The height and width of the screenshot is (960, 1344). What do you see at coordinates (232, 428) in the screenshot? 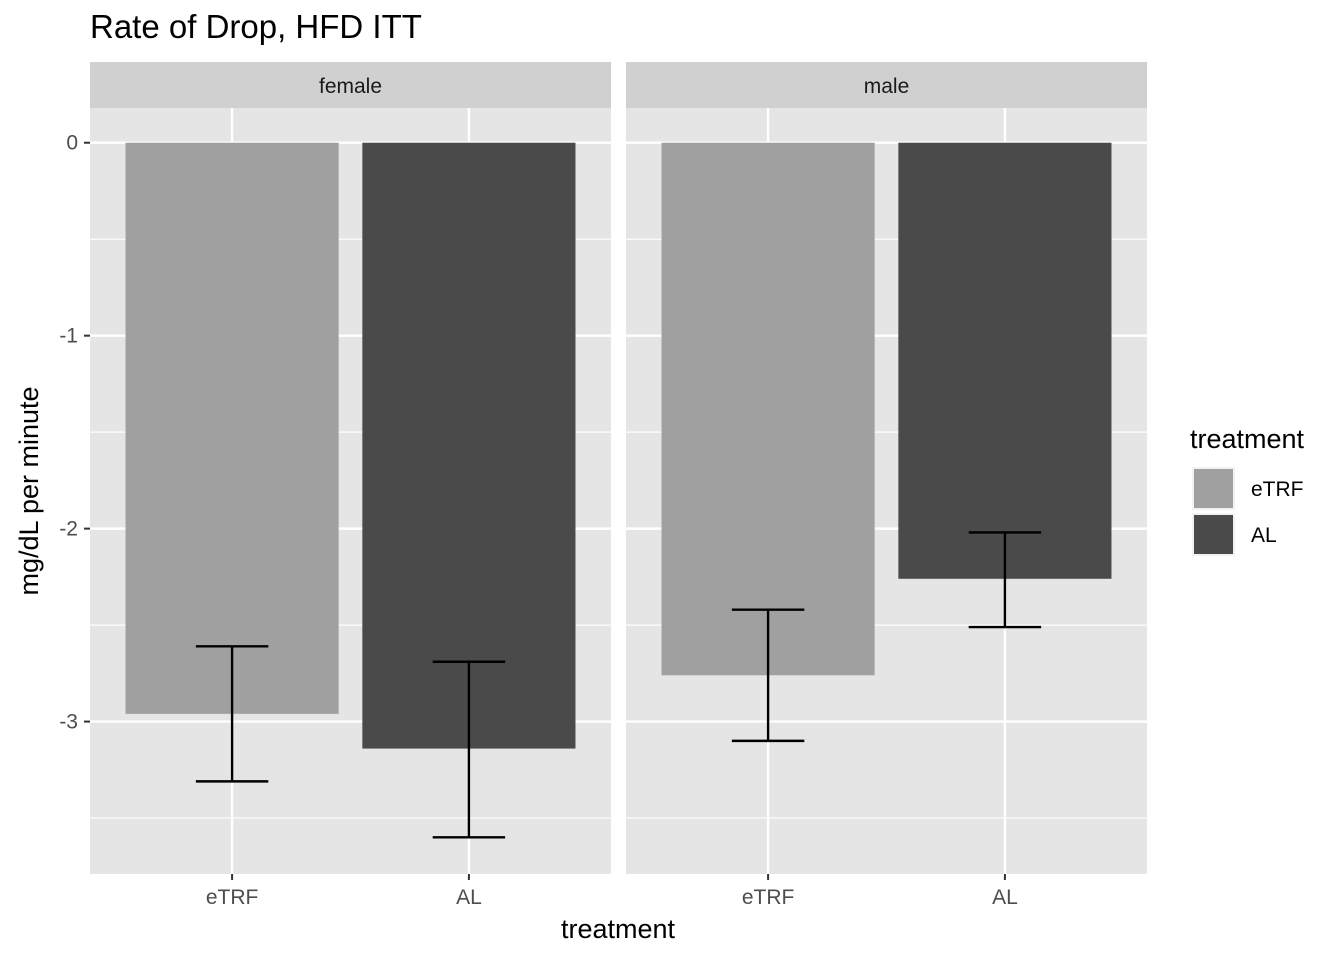
I see `bar-female-eTRF` at bounding box center [232, 428].